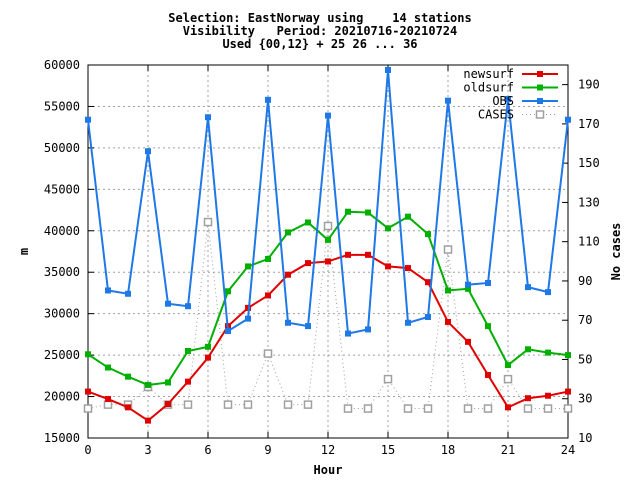 This screenshot has height=480, width=640. Describe the element at coordinates (62, 438) in the screenshot. I see `y-tick-label: 15000` at that location.